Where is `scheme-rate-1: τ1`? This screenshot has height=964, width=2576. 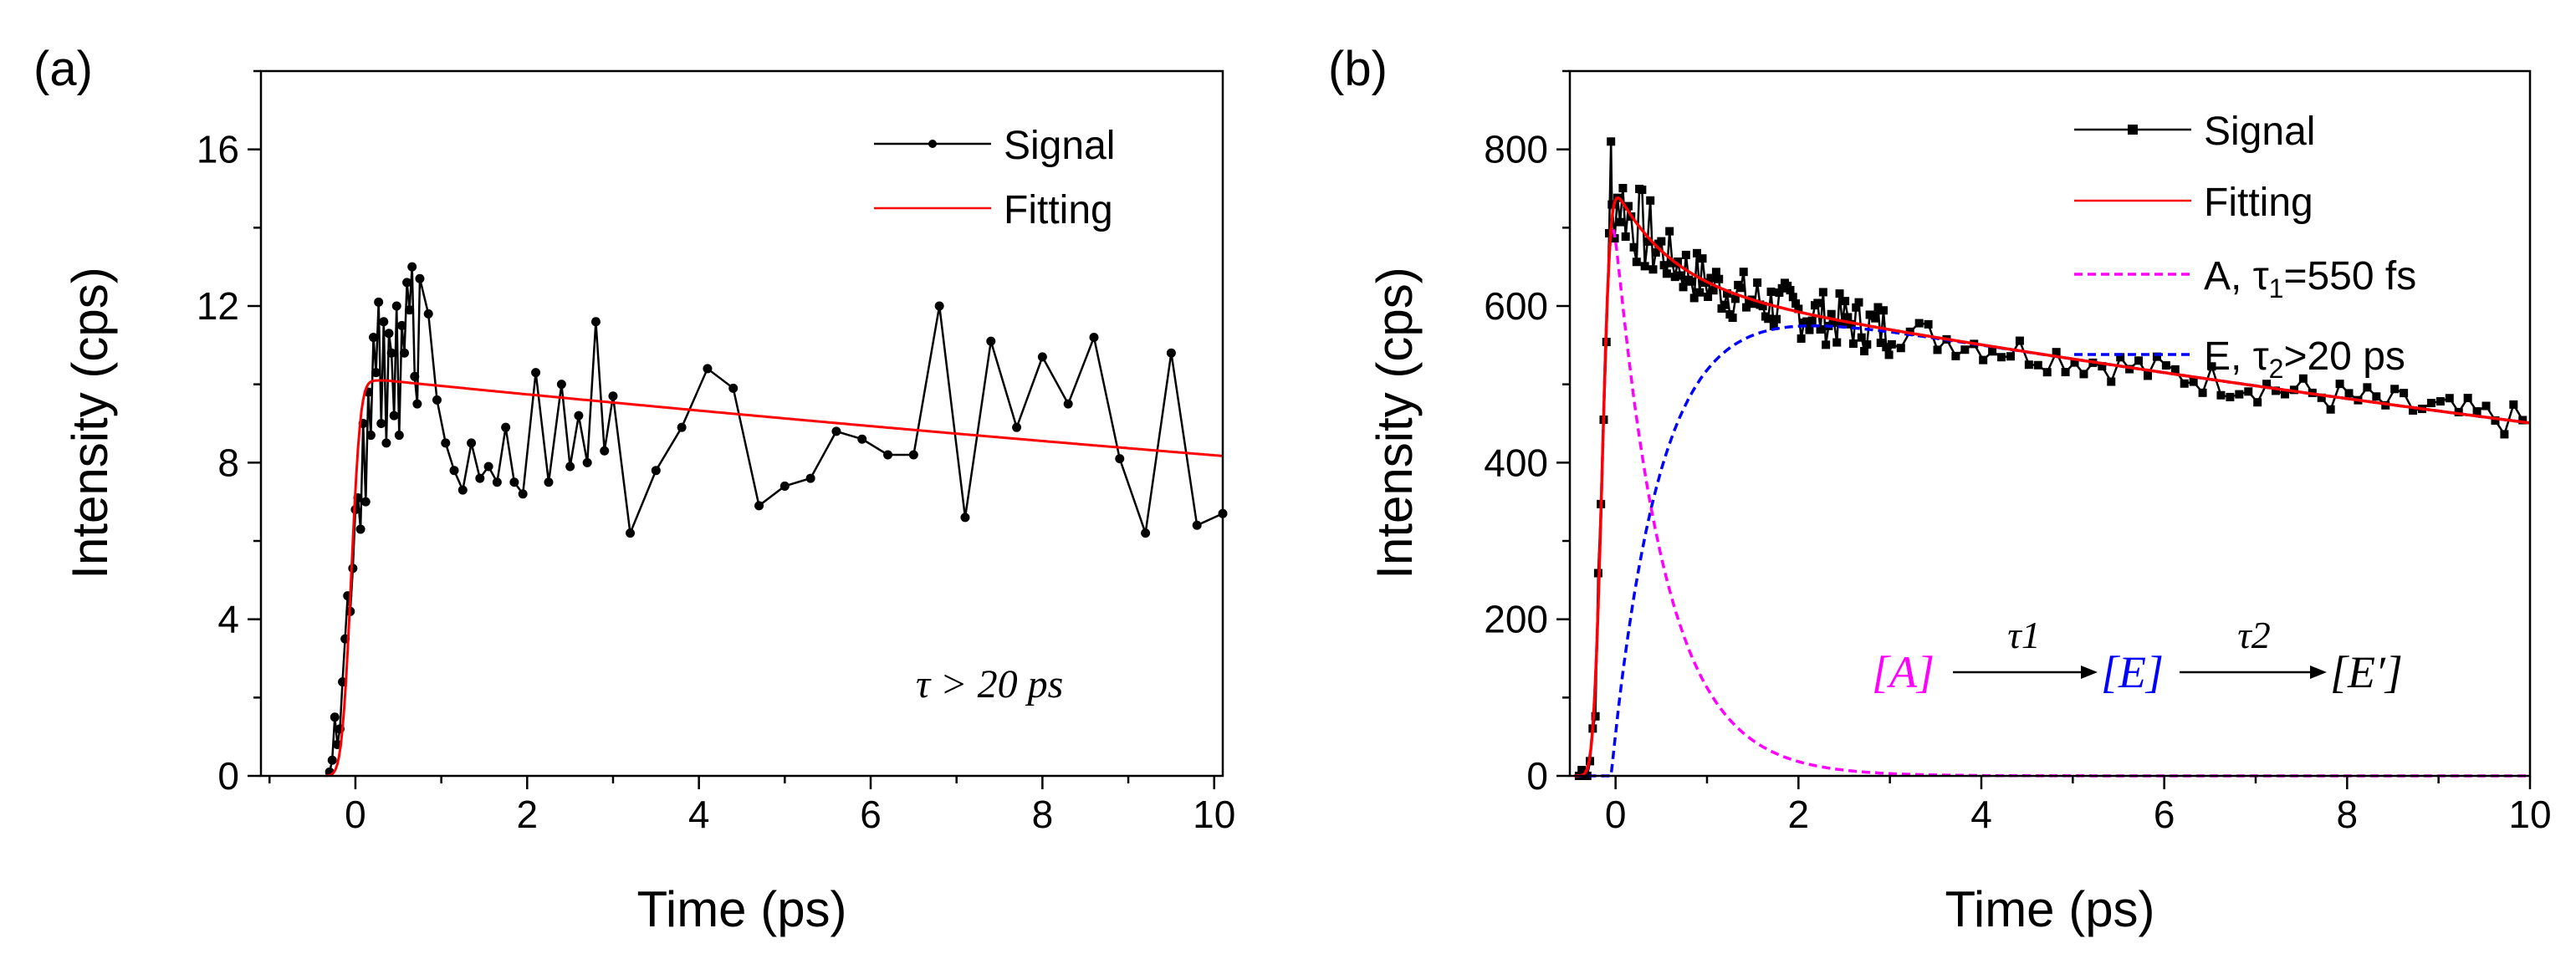 scheme-rate-1: τ1 is located at coordinates (2023, 635).